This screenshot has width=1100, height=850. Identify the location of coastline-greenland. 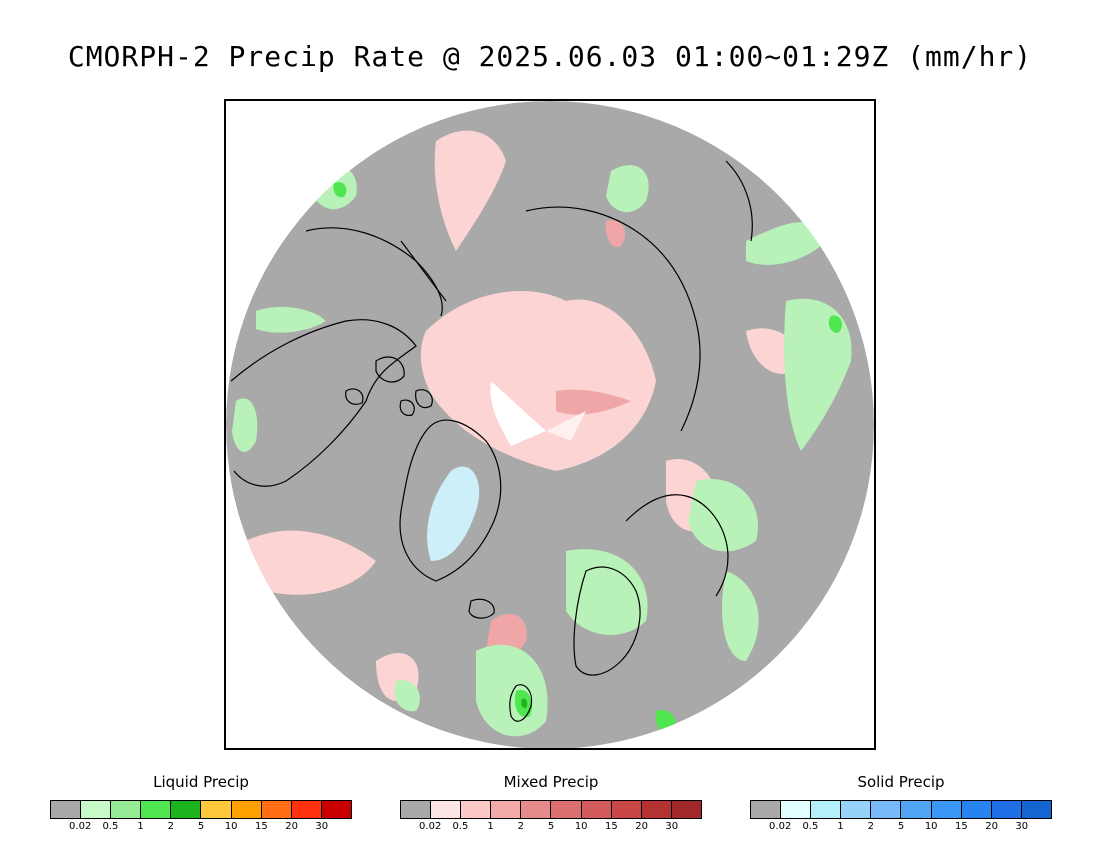
(450, 500).